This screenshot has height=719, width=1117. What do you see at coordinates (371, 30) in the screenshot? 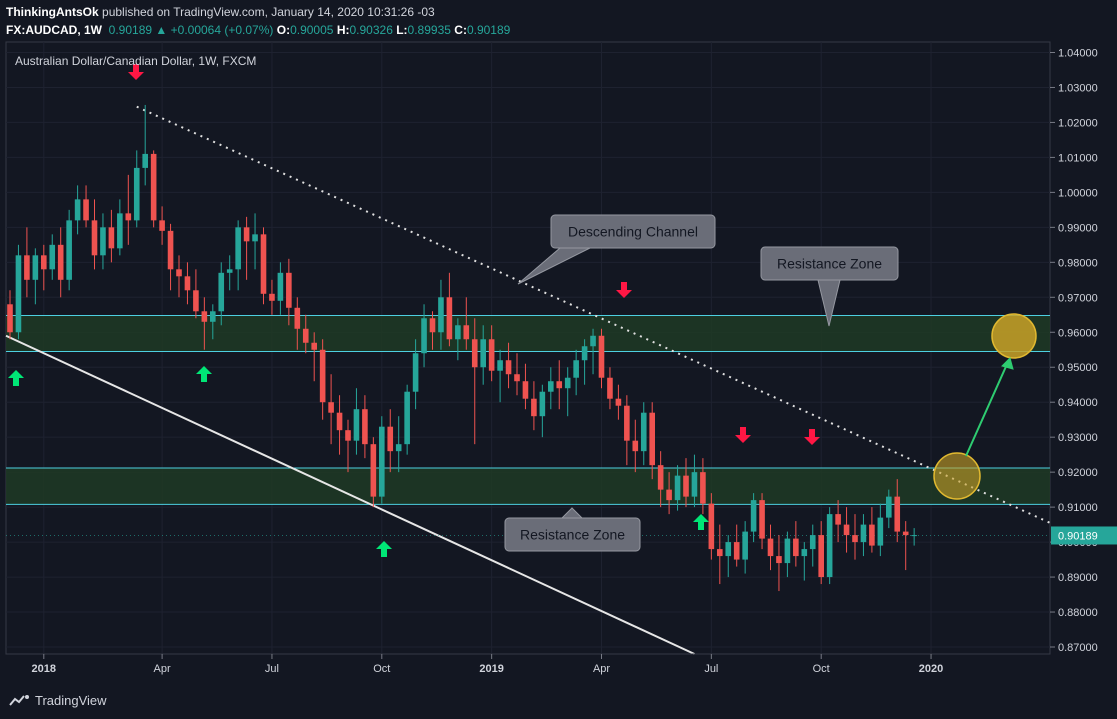
I see `high-value: 0.90326` at bounding box center [371, 30].